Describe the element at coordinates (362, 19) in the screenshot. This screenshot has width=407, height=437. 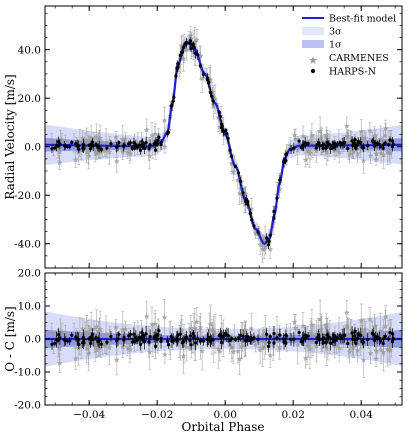
I see `legend-model-label: Best-fit model` at that location.